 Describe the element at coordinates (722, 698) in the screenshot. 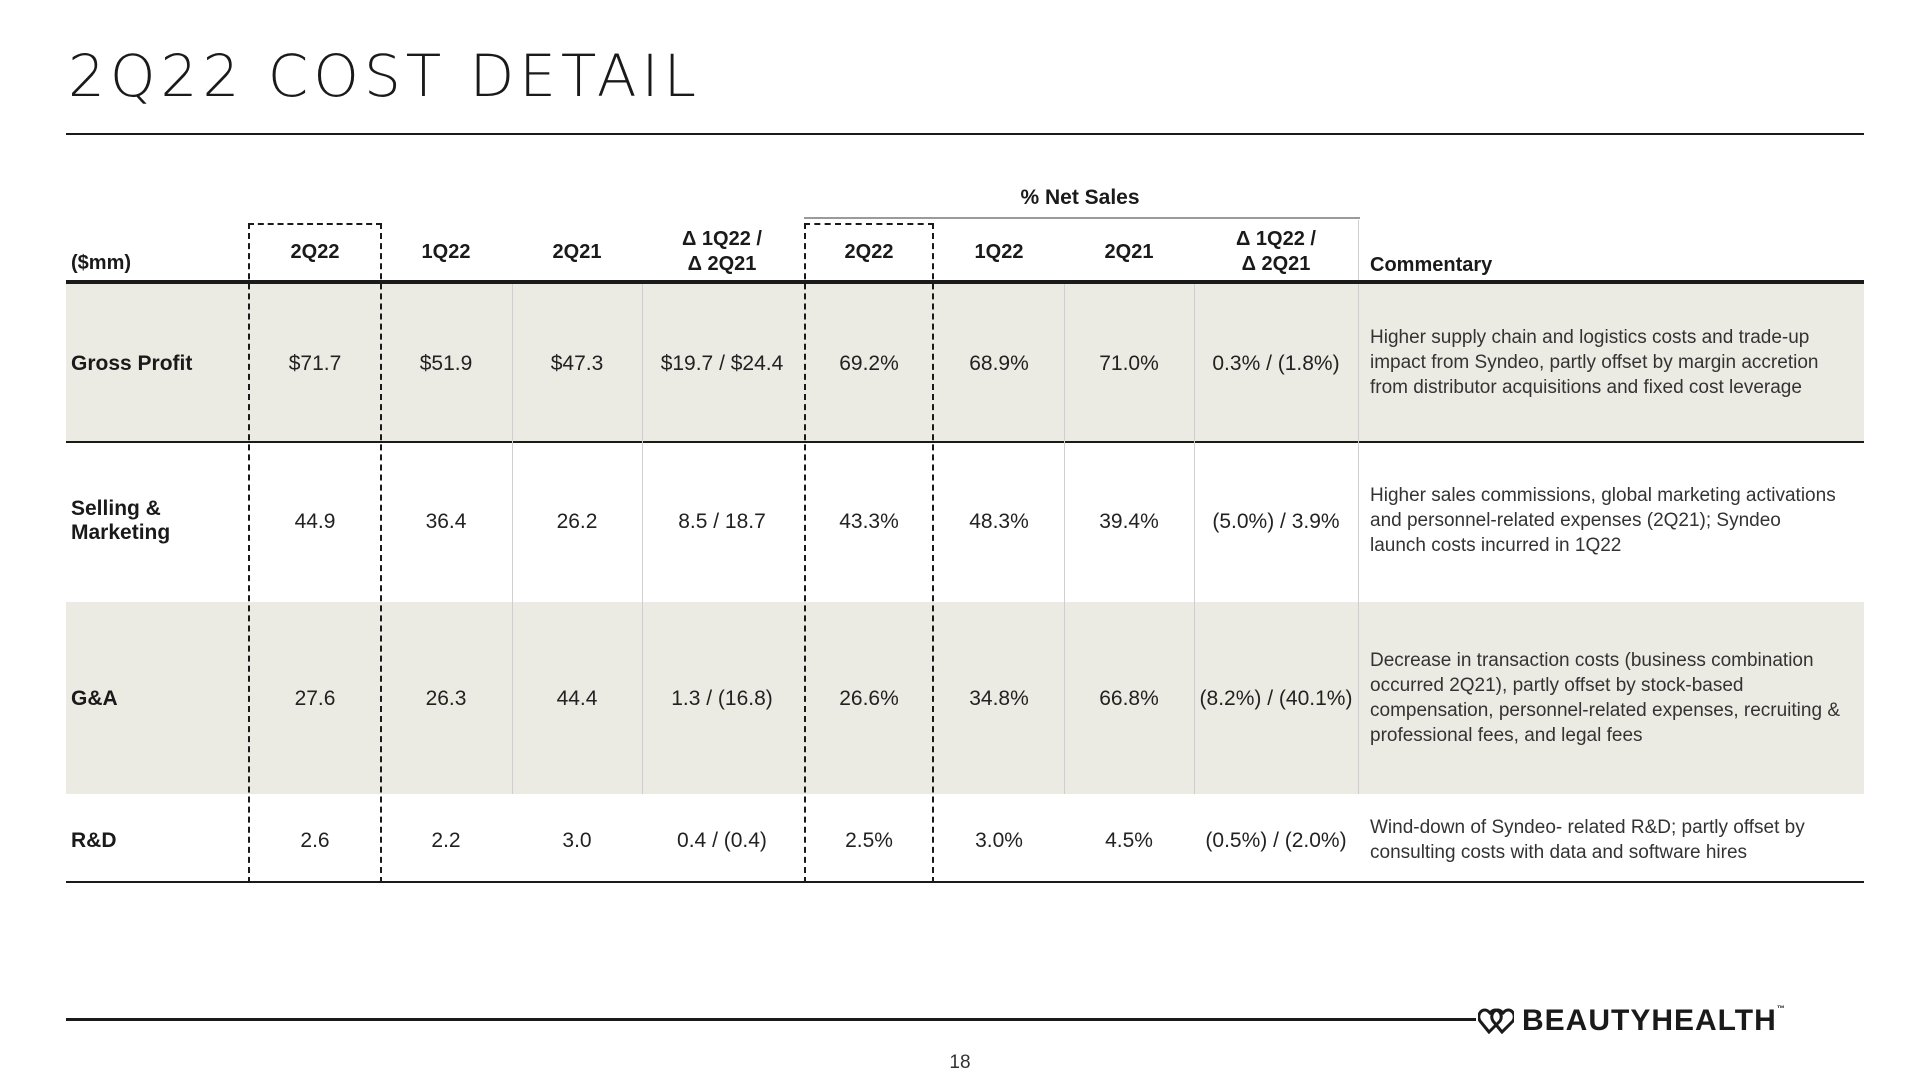

I see `cell-ga-delta: 1.3 / (16.8)` at that location.